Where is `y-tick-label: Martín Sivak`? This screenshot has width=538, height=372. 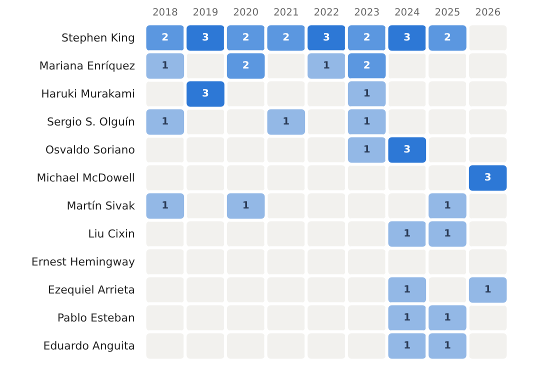 y-tick-label: Martín Sivak is located at coordinates (101, 206).